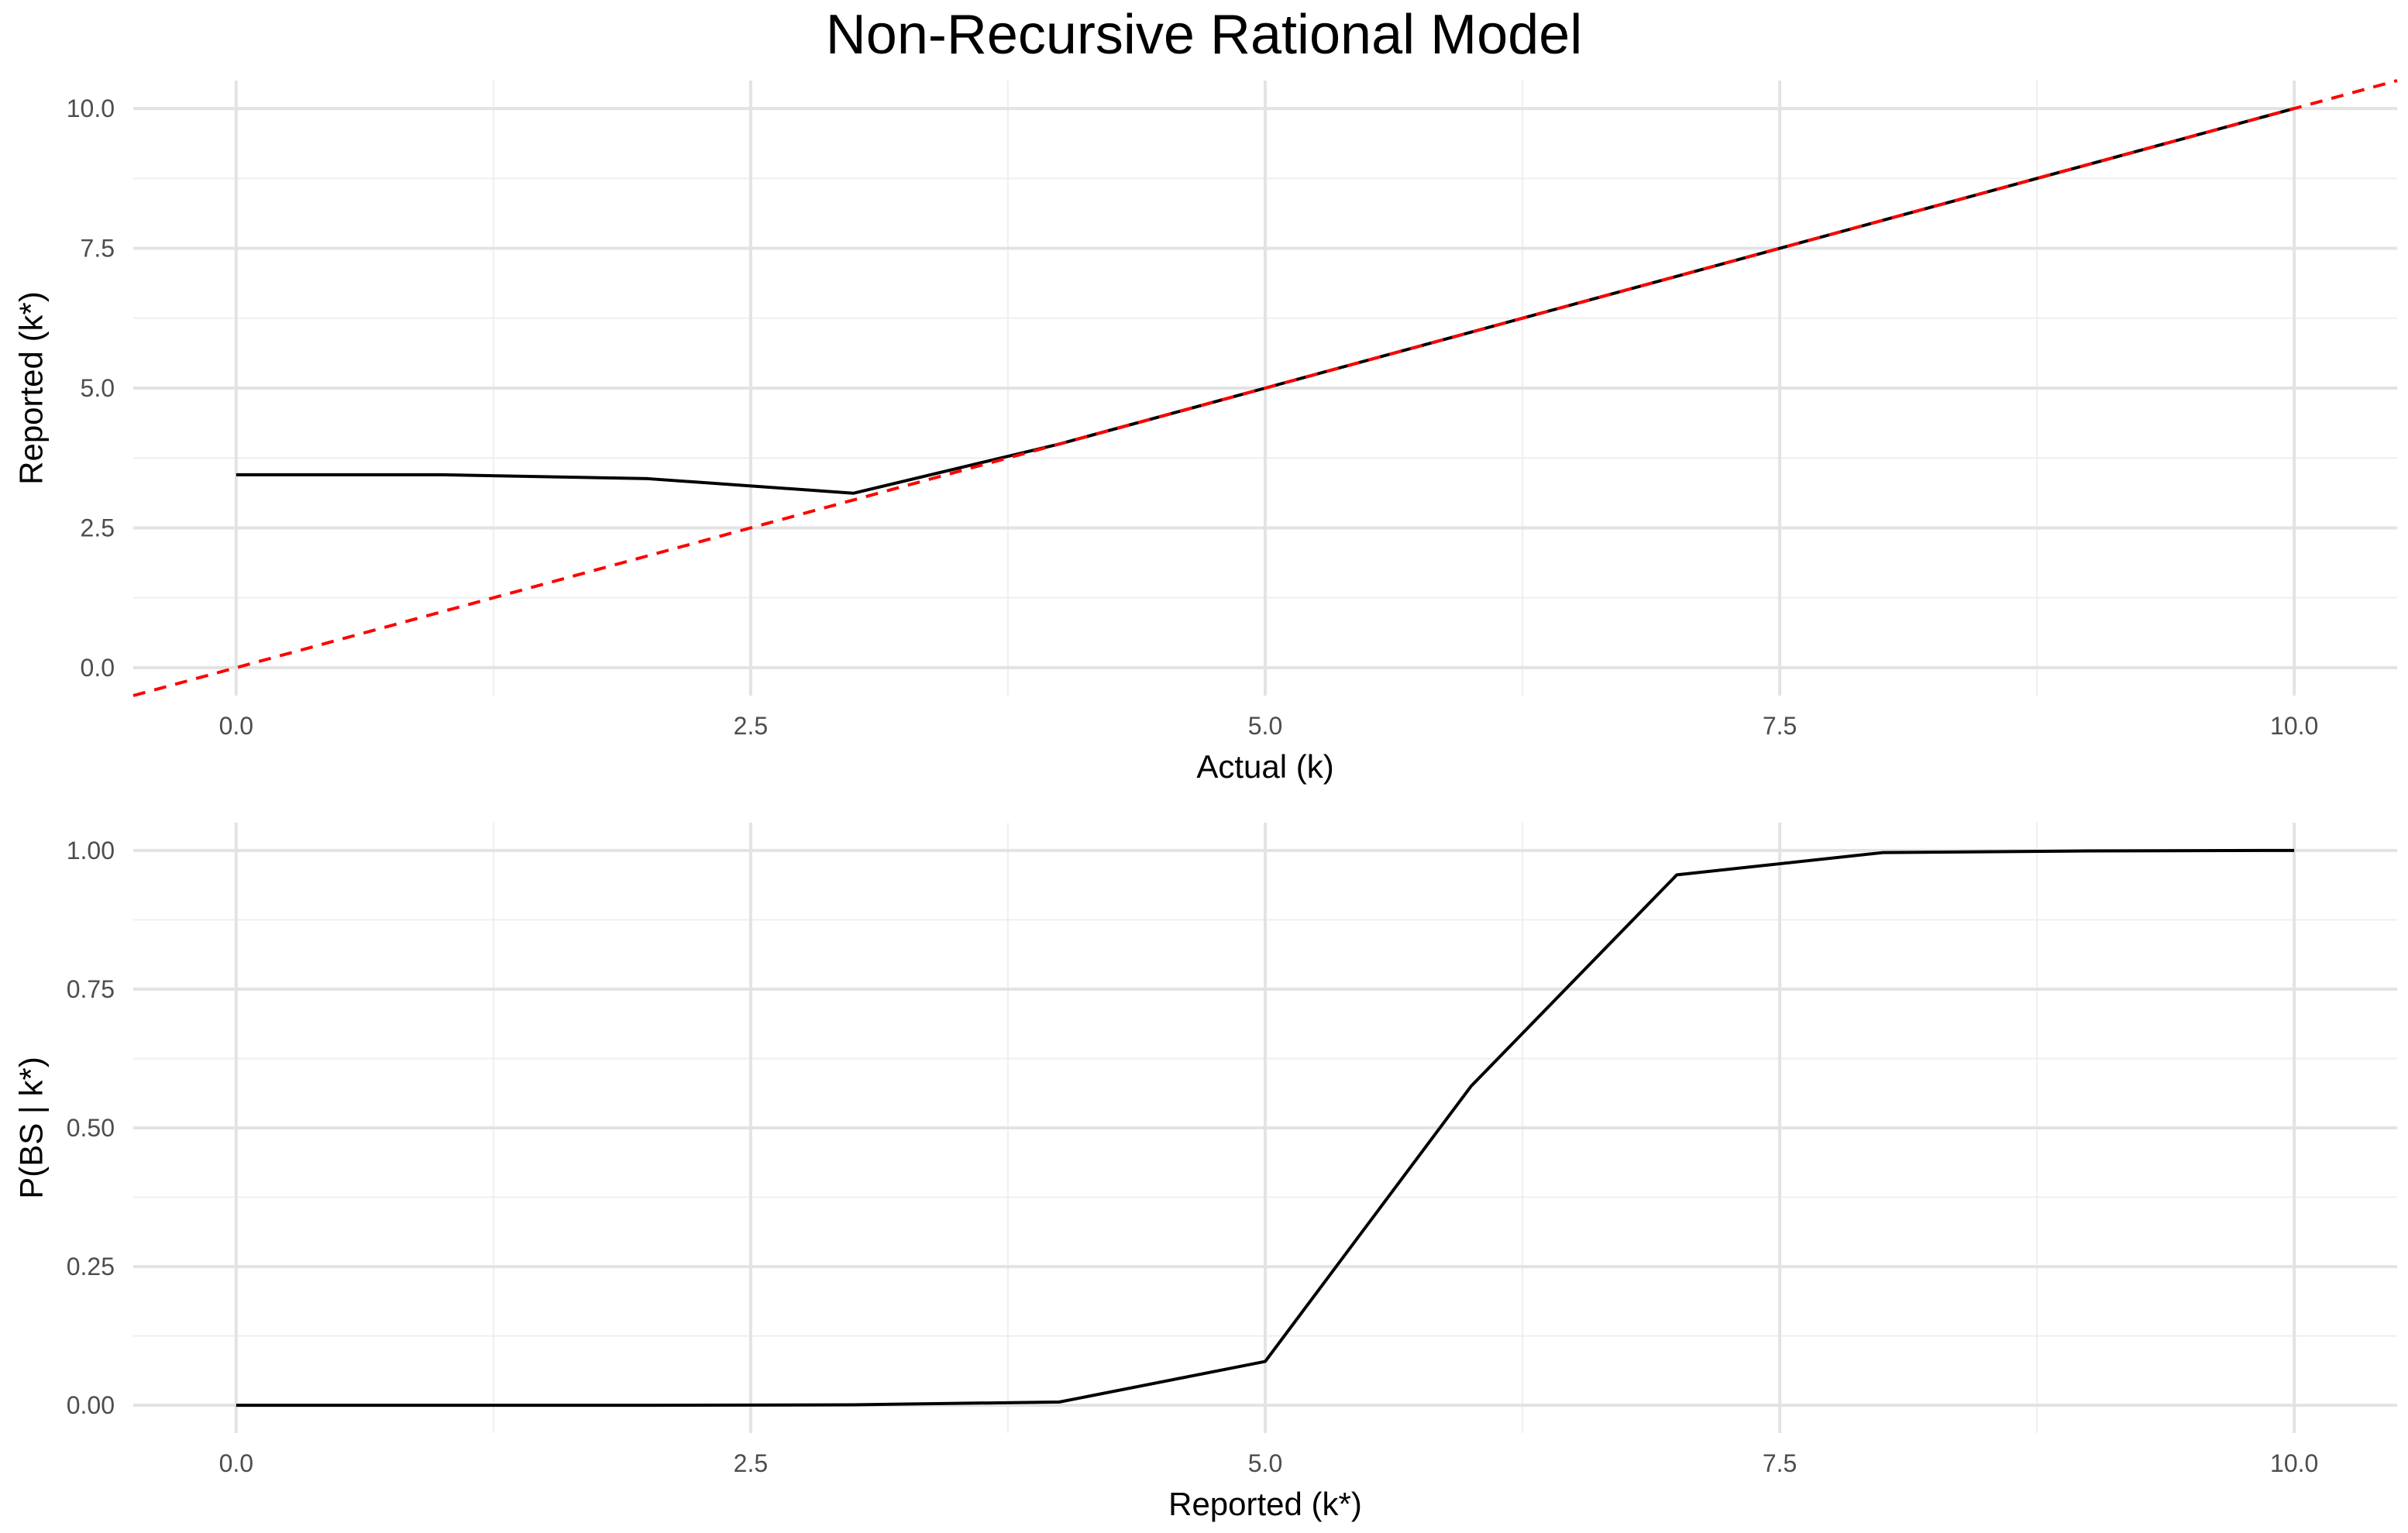  I want to click on y-tick-label: 7.5, so click(98, 249).